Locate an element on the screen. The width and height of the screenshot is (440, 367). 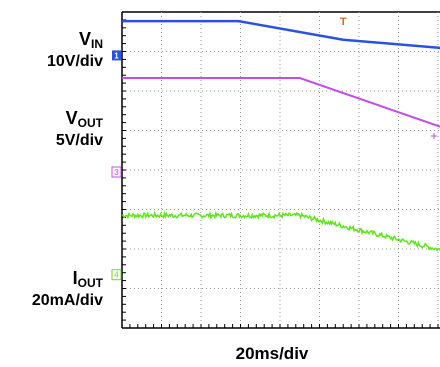
channel-3-marker-number: 3 is located at coordinates (116, 172).